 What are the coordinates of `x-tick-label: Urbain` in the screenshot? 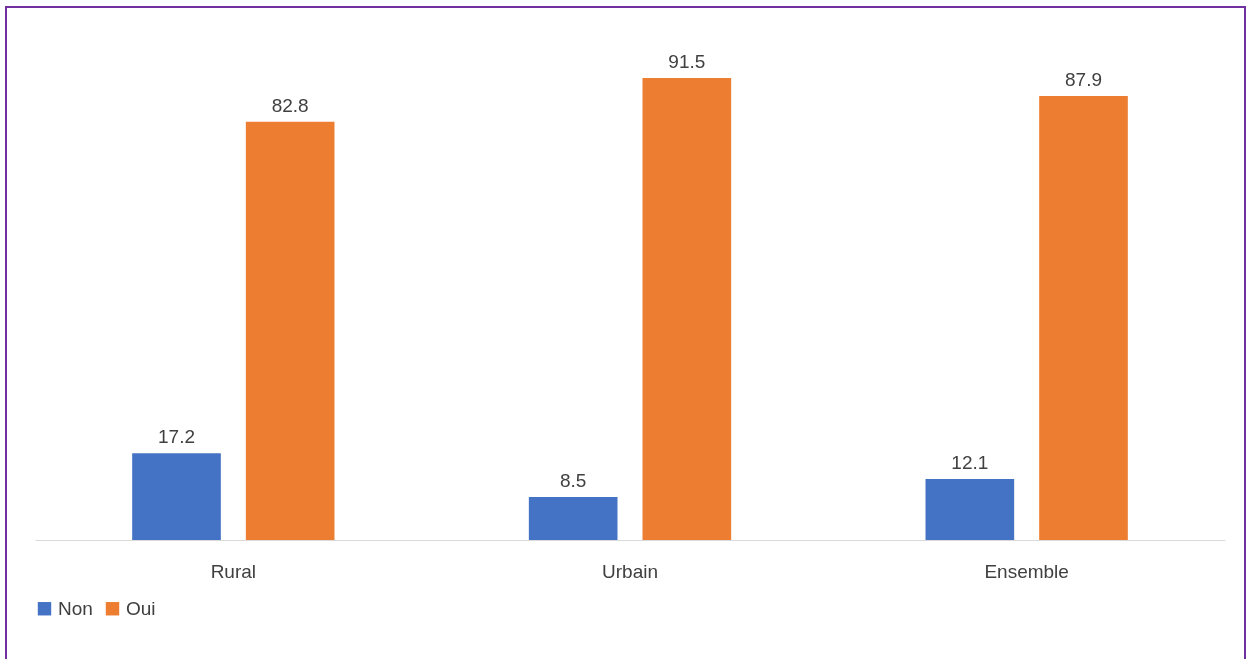 It's located at (630, 571).